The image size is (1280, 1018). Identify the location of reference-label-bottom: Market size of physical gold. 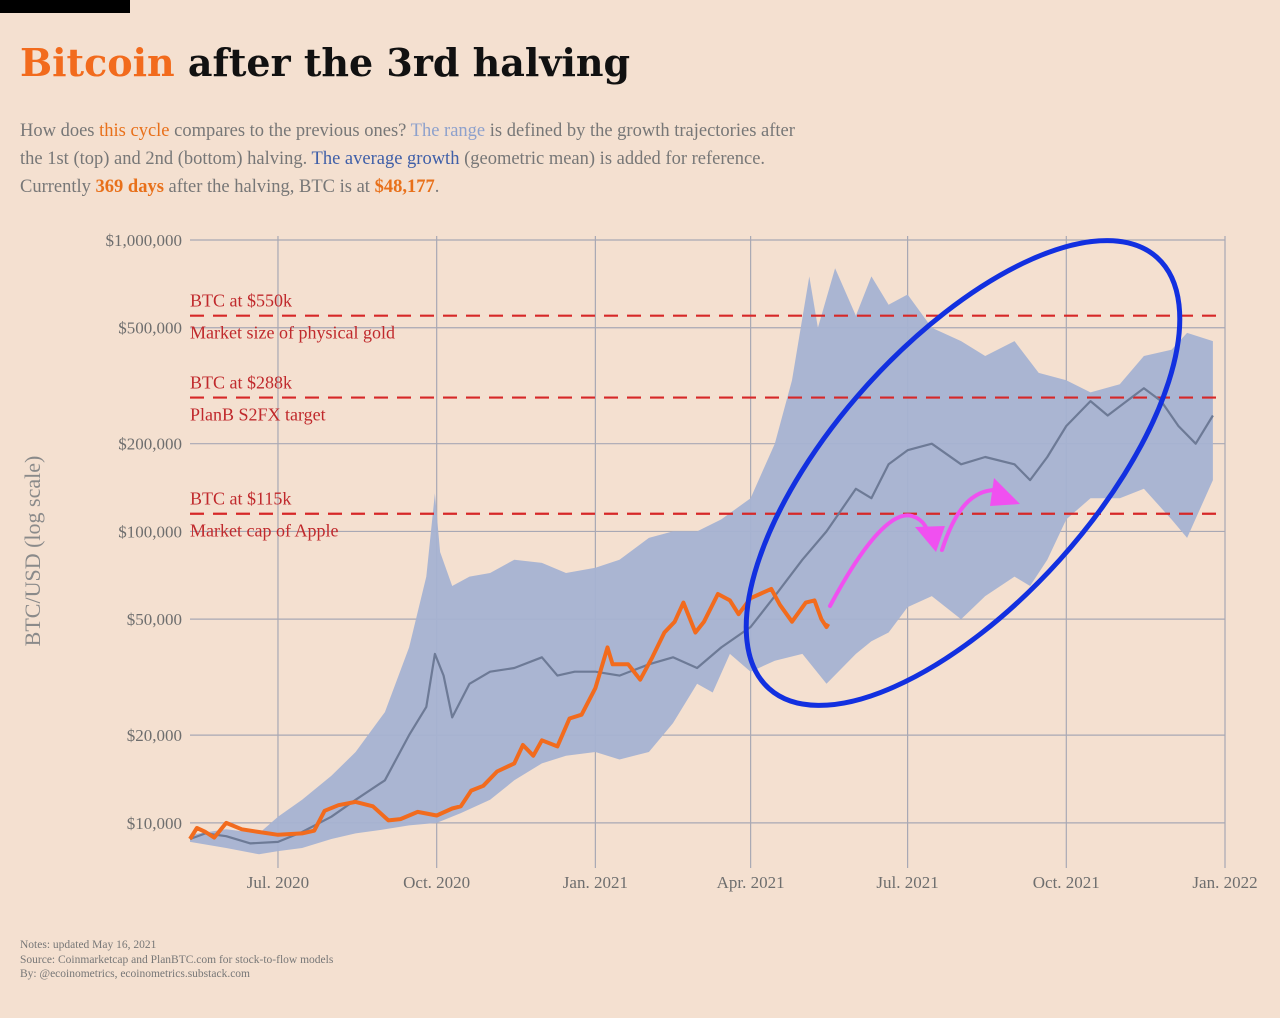
(292, 333).